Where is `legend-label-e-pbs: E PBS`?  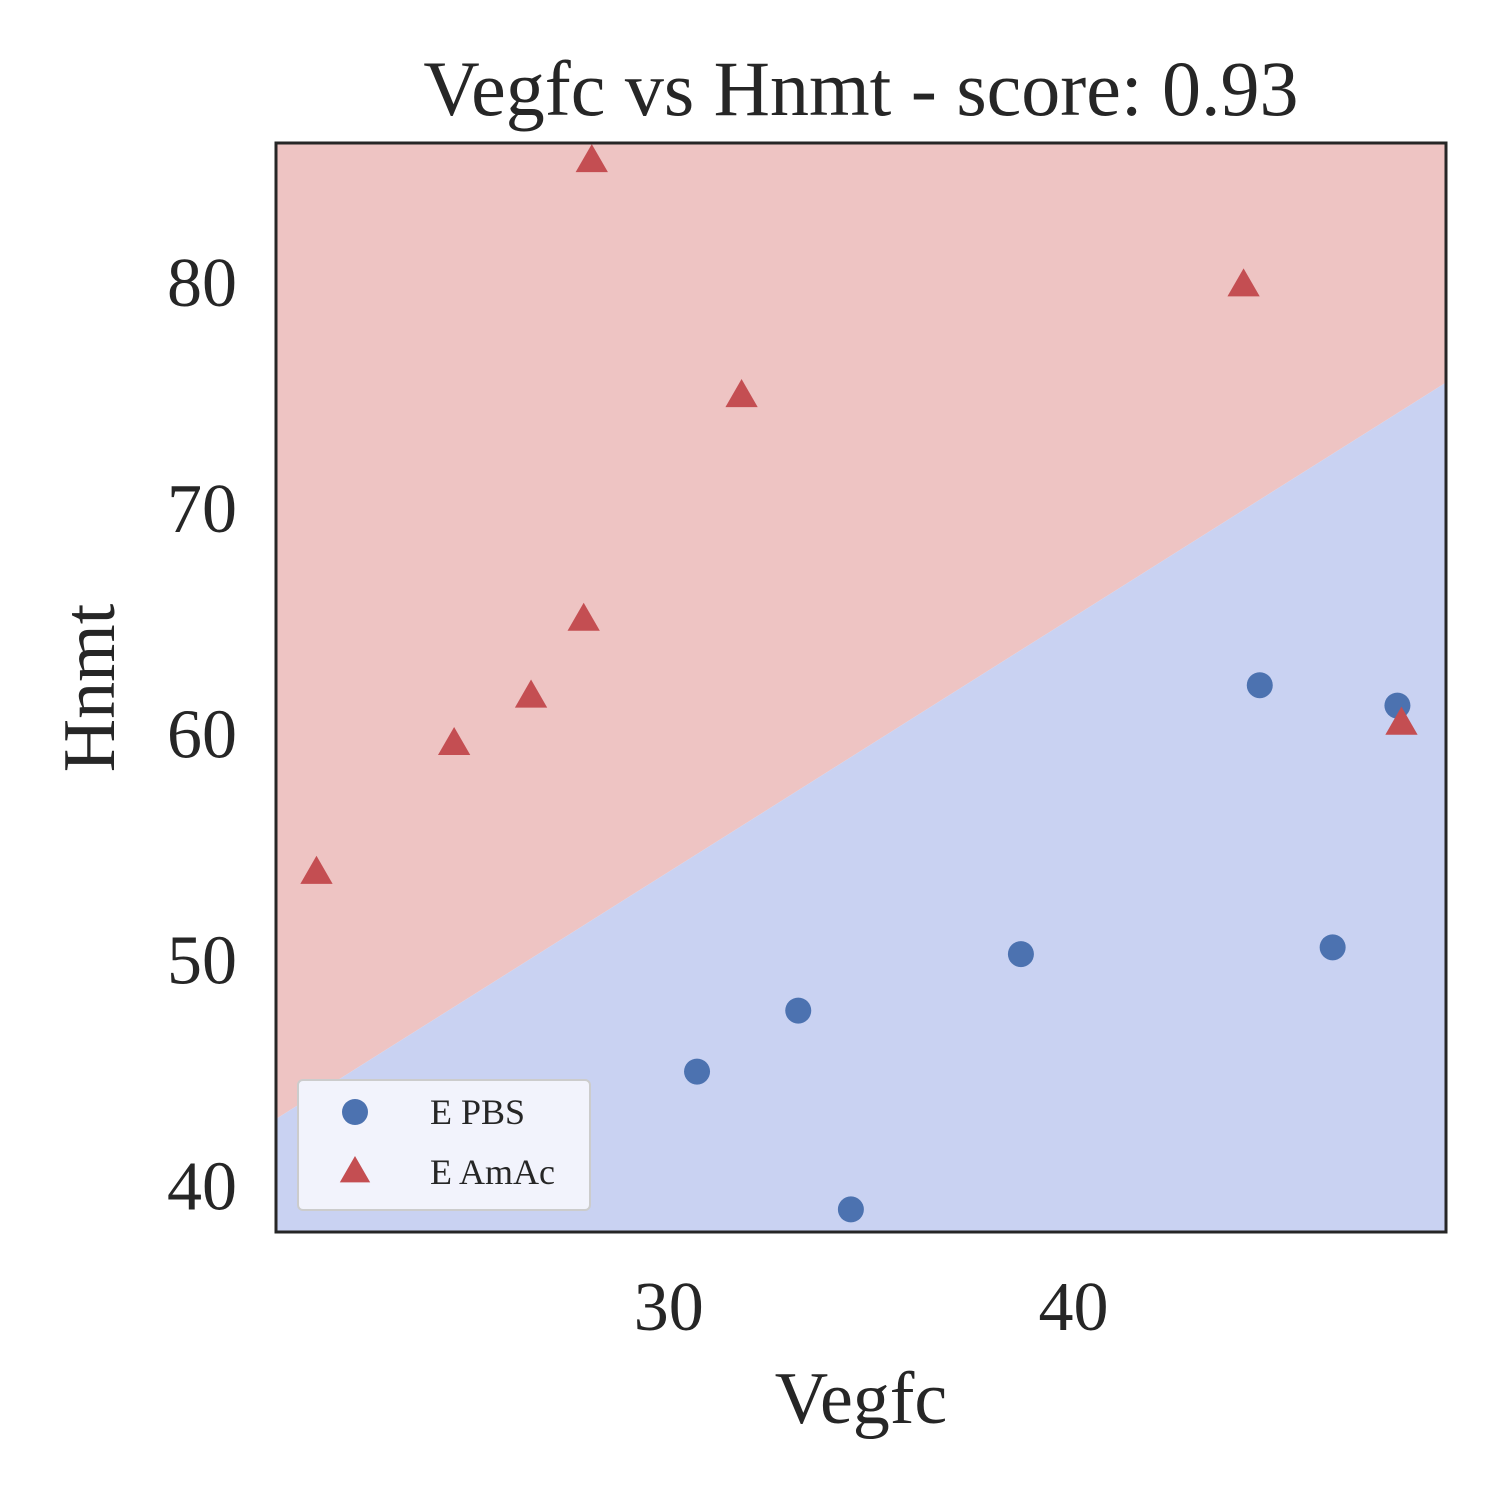 legend-label-e-pbs: E PBS is located at coordinates (477, 1112).